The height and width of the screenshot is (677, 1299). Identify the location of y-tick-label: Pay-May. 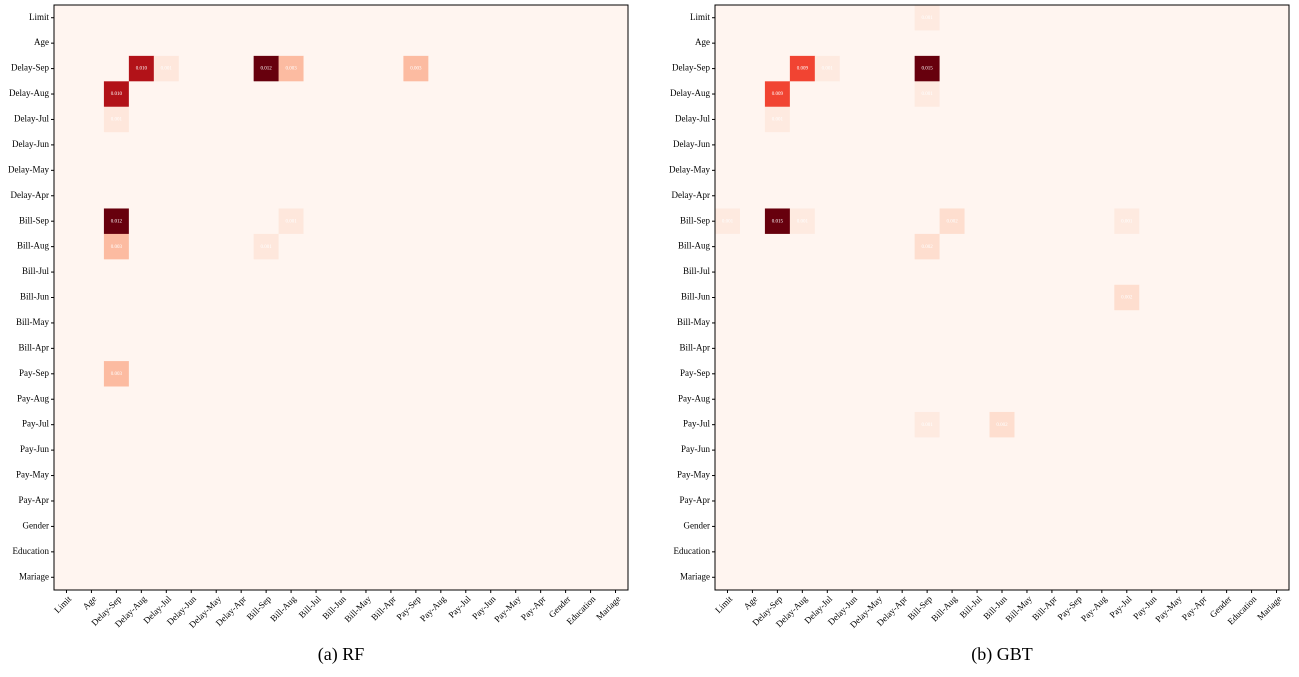
(32, 475).